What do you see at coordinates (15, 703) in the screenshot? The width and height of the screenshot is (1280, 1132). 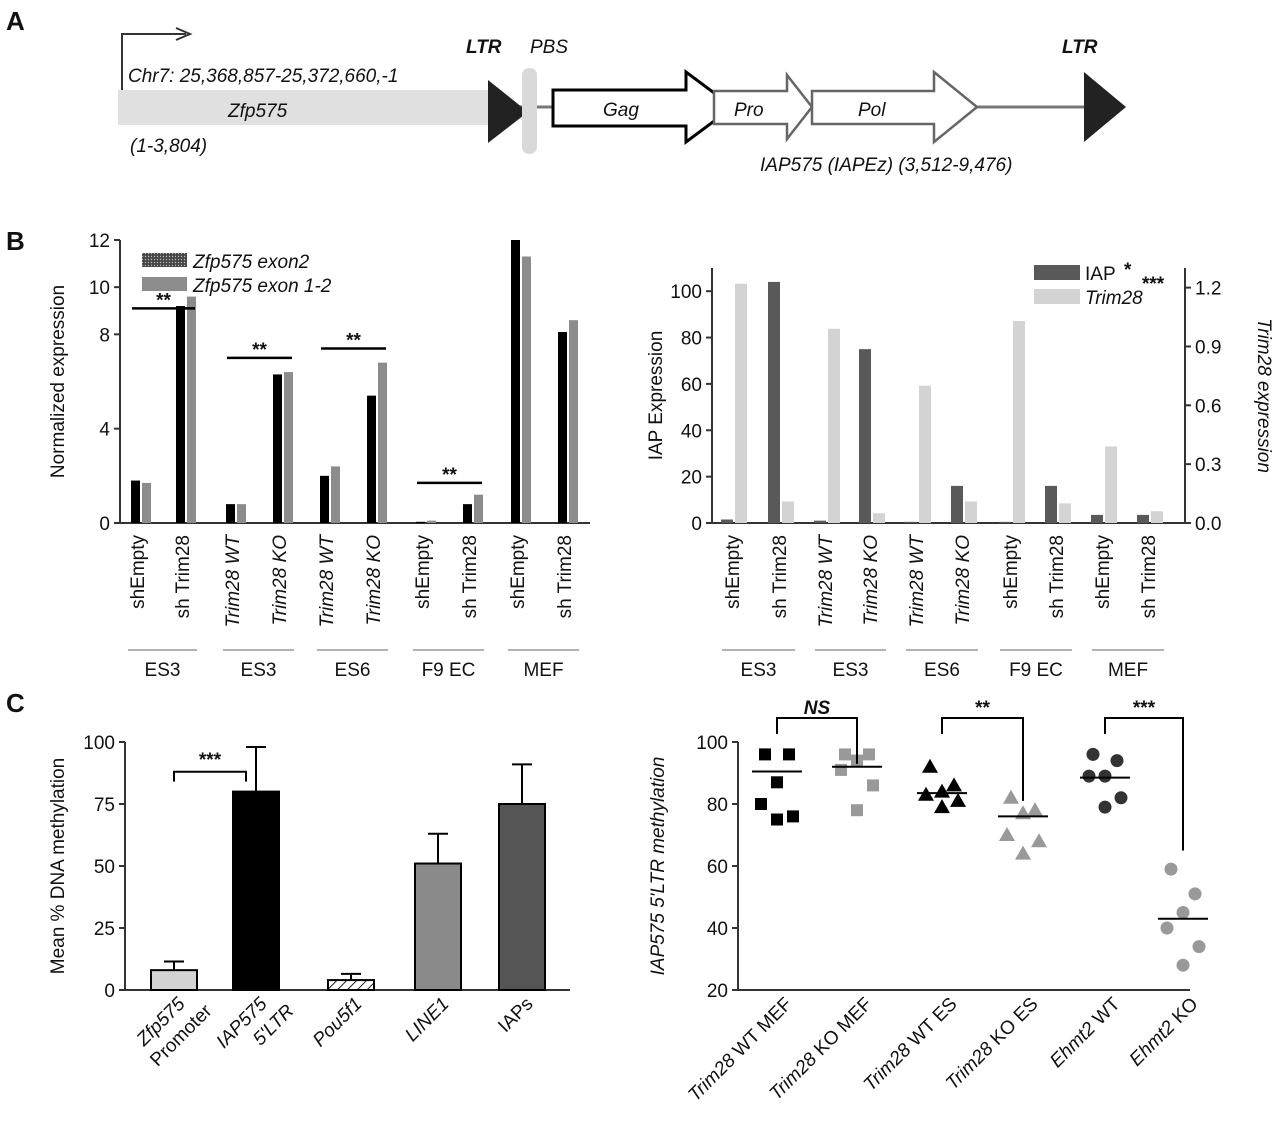 I see `panel-letter-c: C` at bounding box center [15, 703].